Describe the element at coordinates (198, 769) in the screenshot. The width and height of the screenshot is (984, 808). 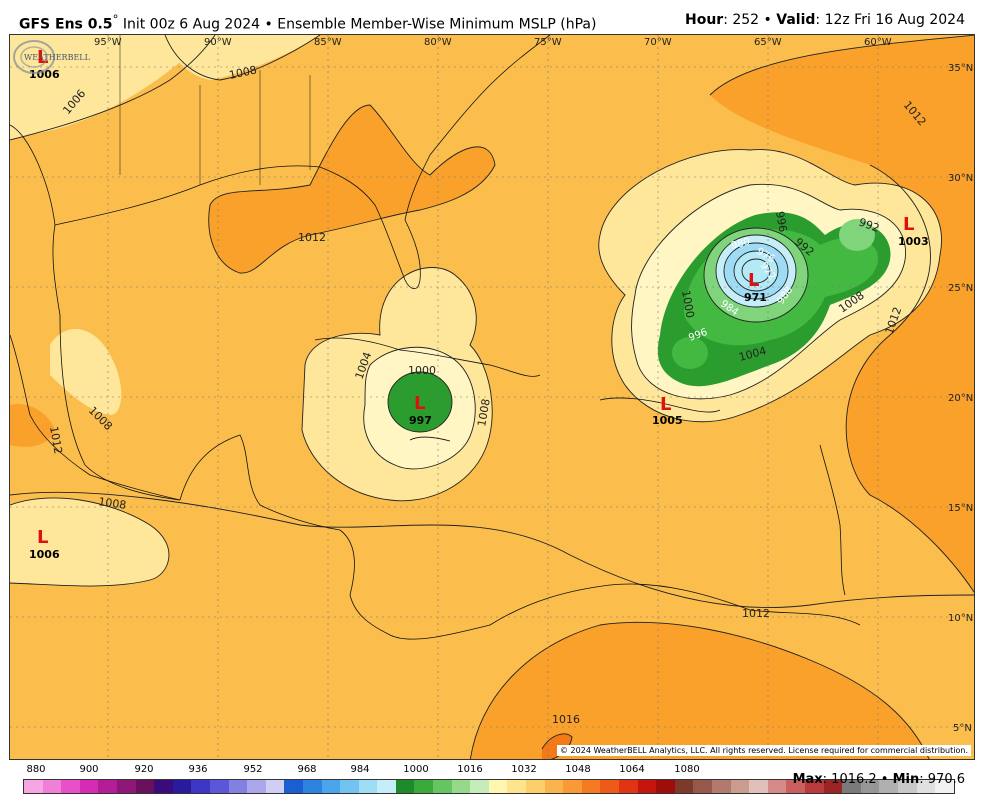
I see `legend-tick: 936` at that location.